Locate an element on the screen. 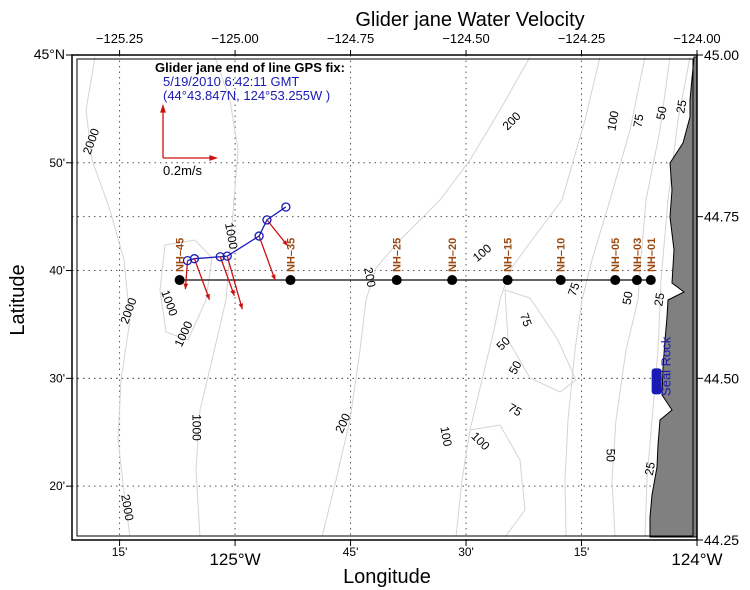 This screenshot has width=750, height=590. station-label: NH–03 is located at coordinates (638, 255).